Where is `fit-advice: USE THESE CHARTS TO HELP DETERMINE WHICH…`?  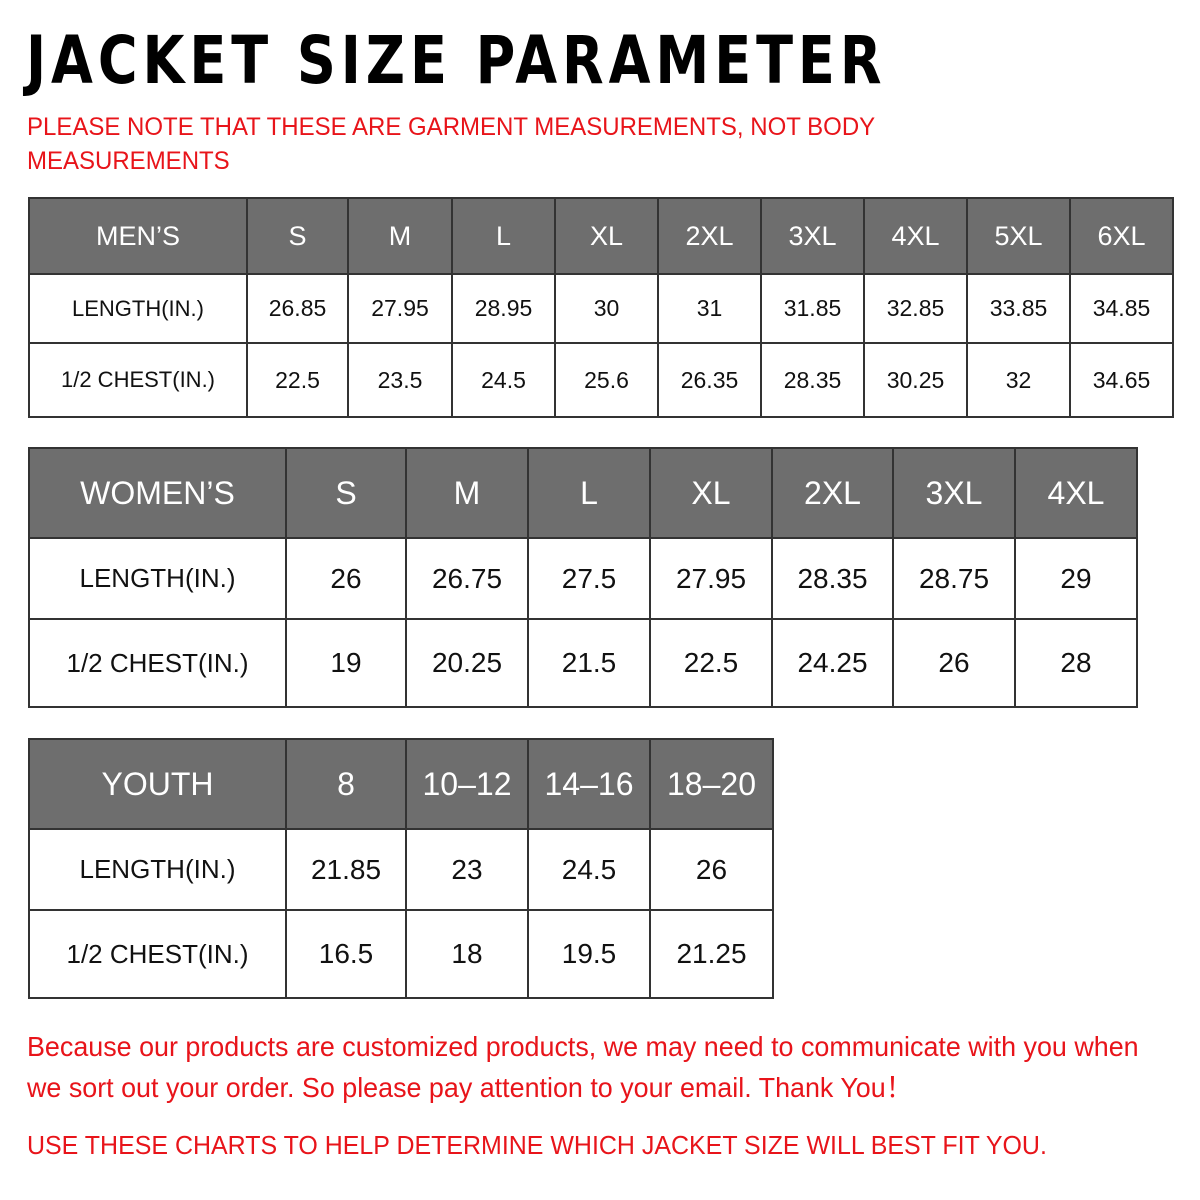 fit-advice: USE THESE CHARTS TO HELP DETERMINE WHICH… is located at coordinates (537, 1145).